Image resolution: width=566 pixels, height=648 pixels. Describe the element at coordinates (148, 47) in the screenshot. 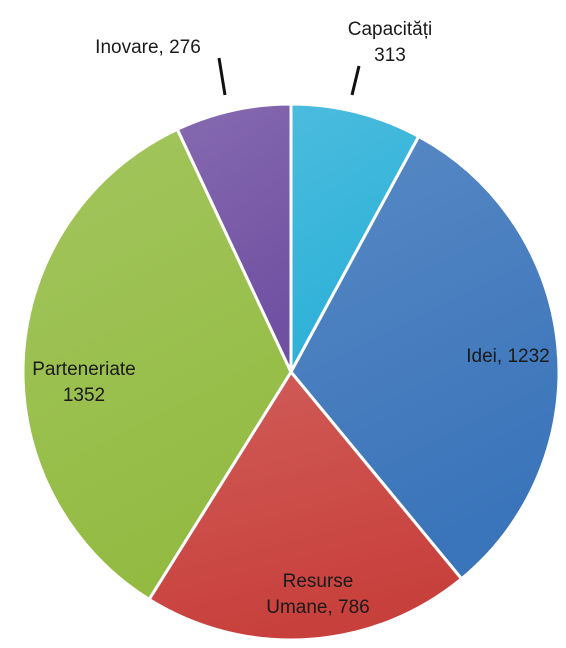

I see `data-label: Inovare, 276` at that location.